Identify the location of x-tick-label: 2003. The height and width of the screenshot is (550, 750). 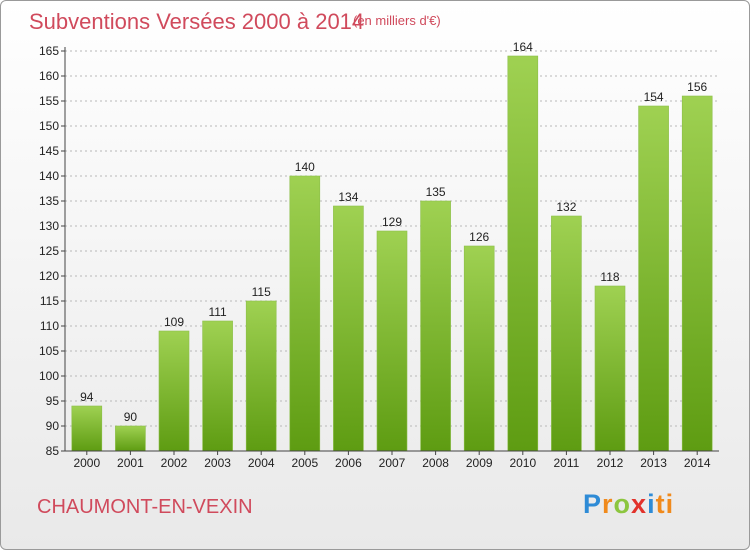
(217, 463).